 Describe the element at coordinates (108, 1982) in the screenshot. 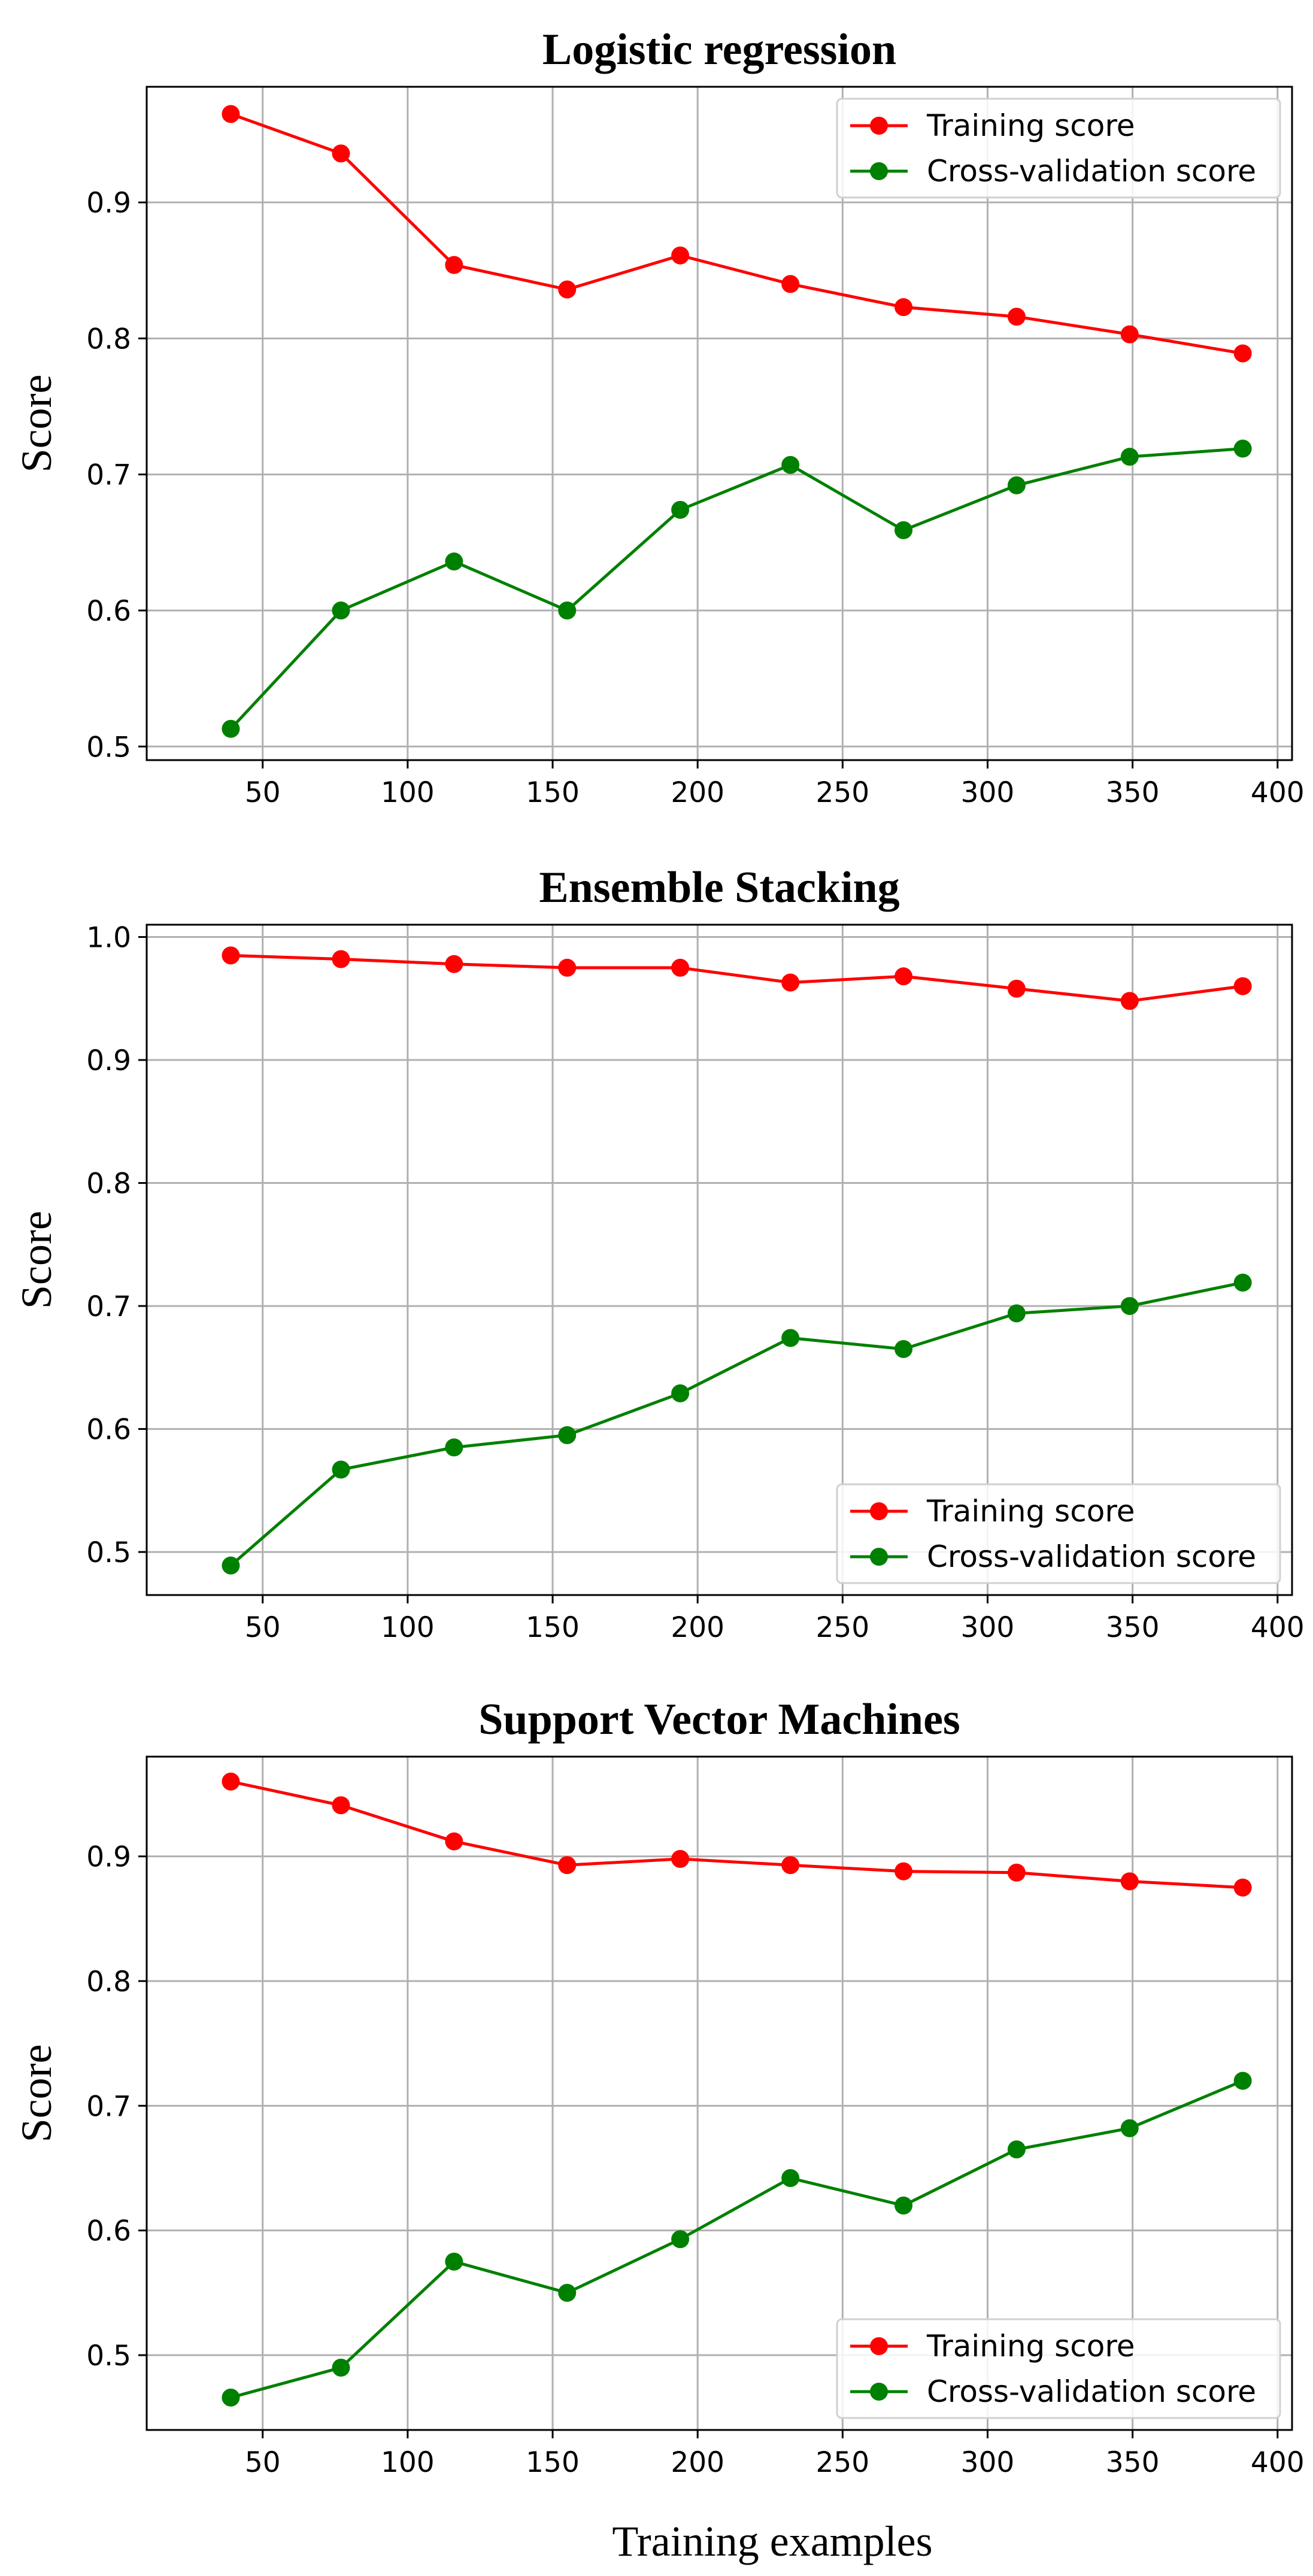

I see `y-tick-label: 0.8` at that location.